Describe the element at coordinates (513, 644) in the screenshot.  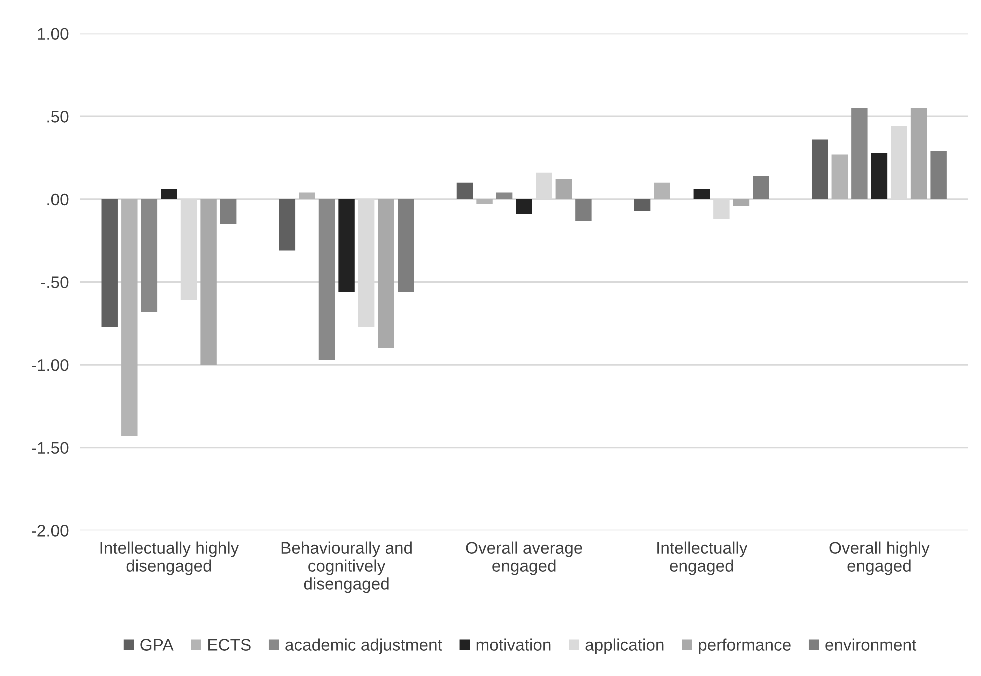
I see `legend-label: motivation` at that location.